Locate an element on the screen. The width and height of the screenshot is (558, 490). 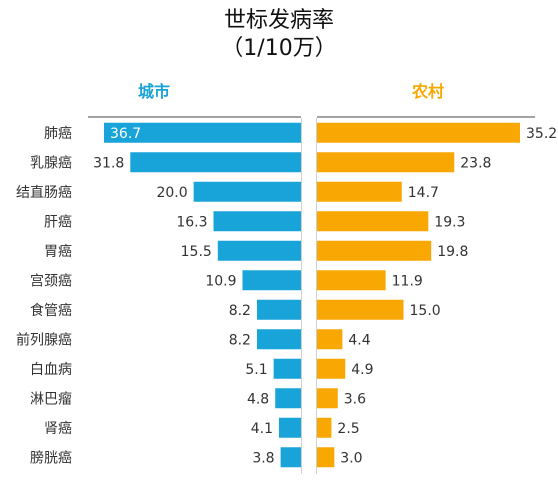
category-label: 肾癌 is located at coordinates (58, 429).